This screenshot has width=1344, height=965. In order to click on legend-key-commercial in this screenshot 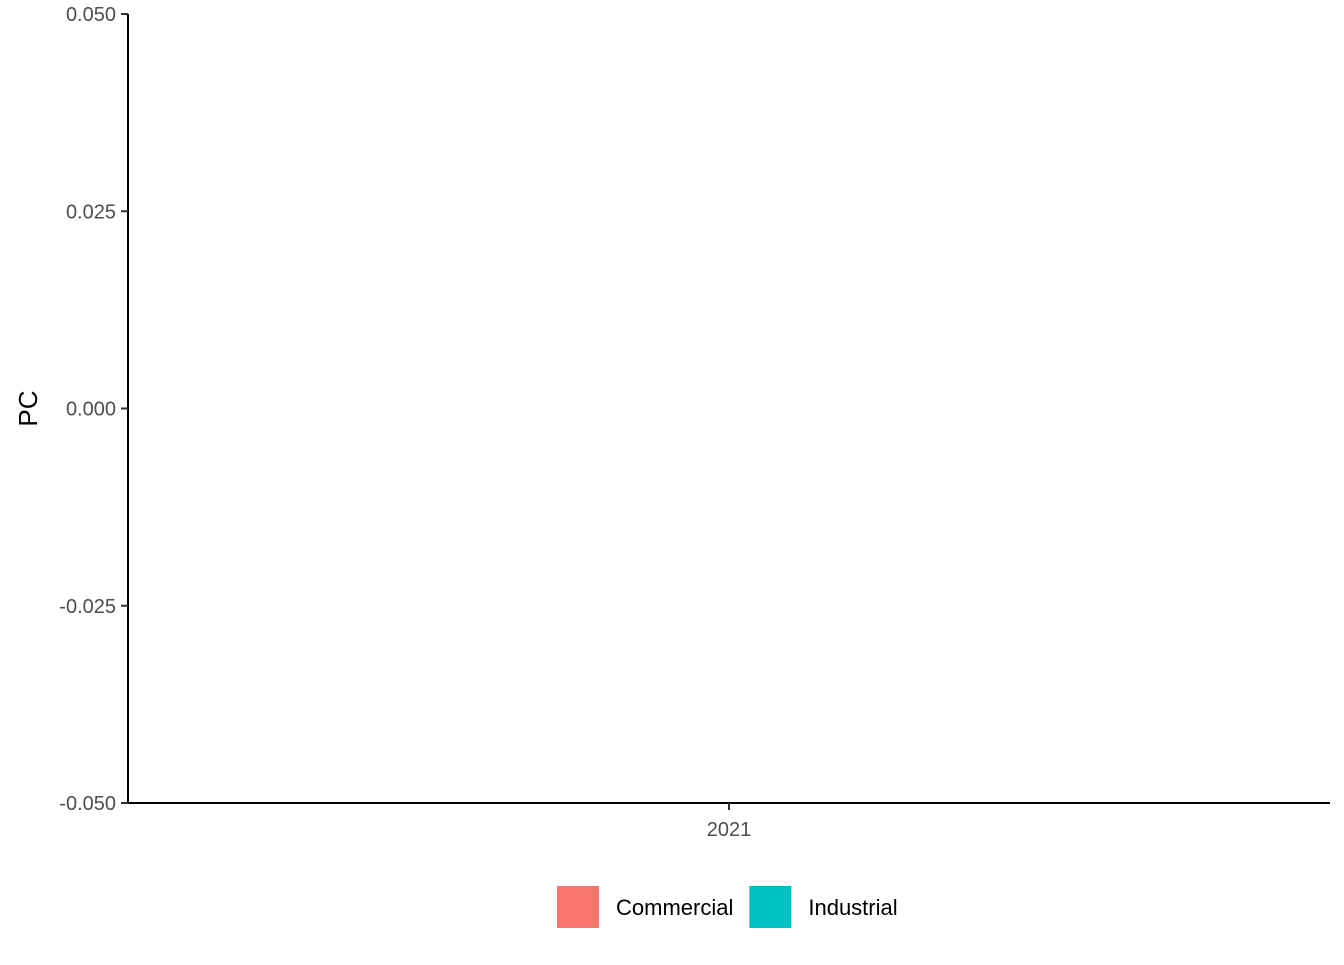, I will do `click(578, 907)`.